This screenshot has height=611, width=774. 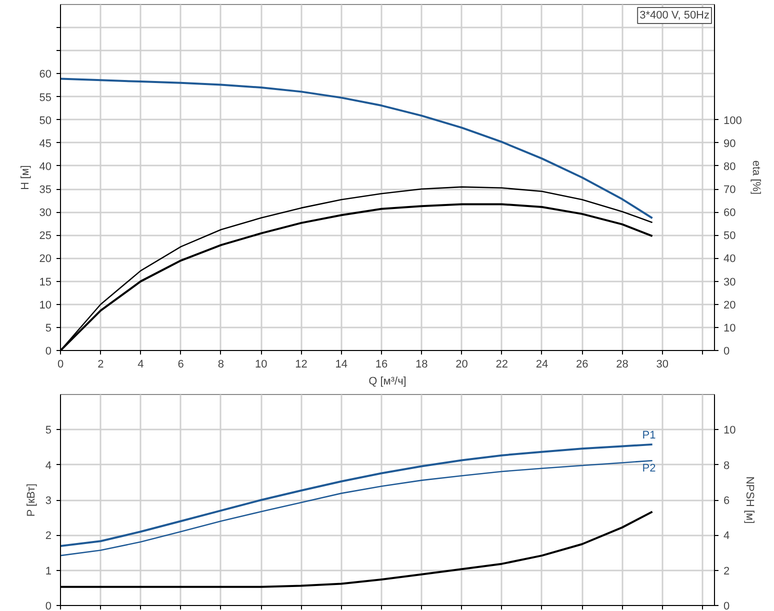 What do you see at coordinates (48, 536) in the screenshot?
I see `y-tick-label: 2` at bounding box center [48, 536].